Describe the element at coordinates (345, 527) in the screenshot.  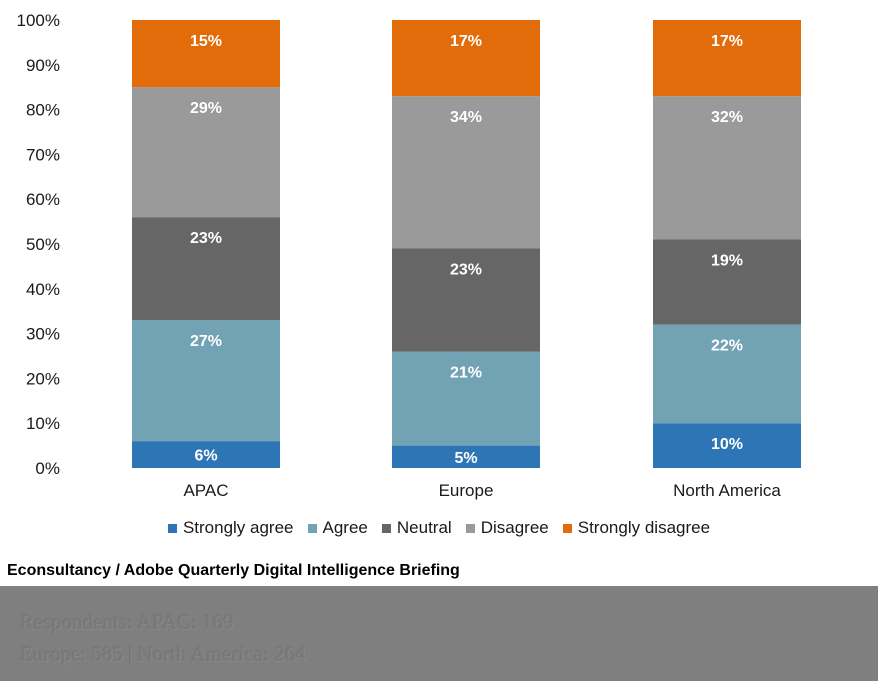
I see `legend-label: Agree` at that location.